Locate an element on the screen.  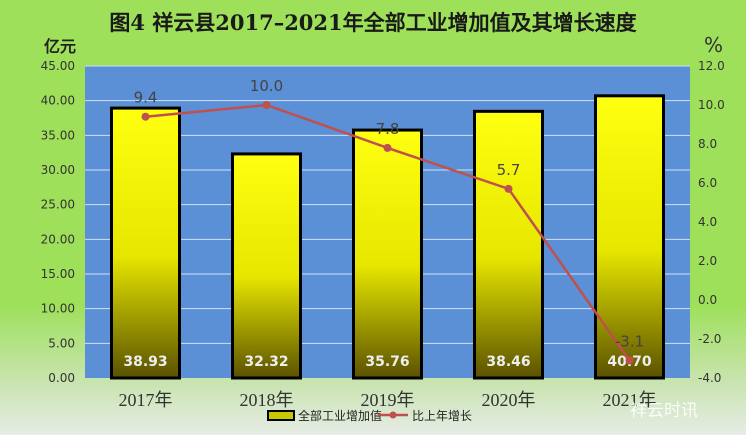
bar-data-label: 35.76 is located at coordinates (387, 362).